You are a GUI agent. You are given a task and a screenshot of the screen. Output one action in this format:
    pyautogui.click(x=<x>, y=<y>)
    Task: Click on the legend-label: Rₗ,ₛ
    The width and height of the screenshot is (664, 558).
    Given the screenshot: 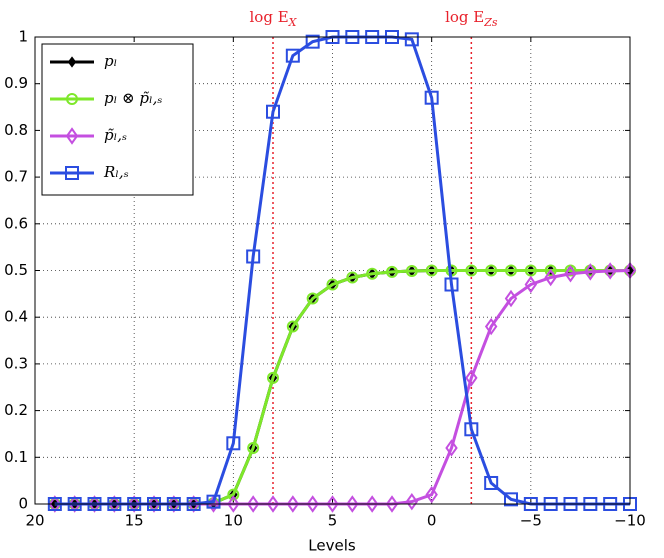 What is the action you would take?
    pyautogui.click(x=116, y=172)
    